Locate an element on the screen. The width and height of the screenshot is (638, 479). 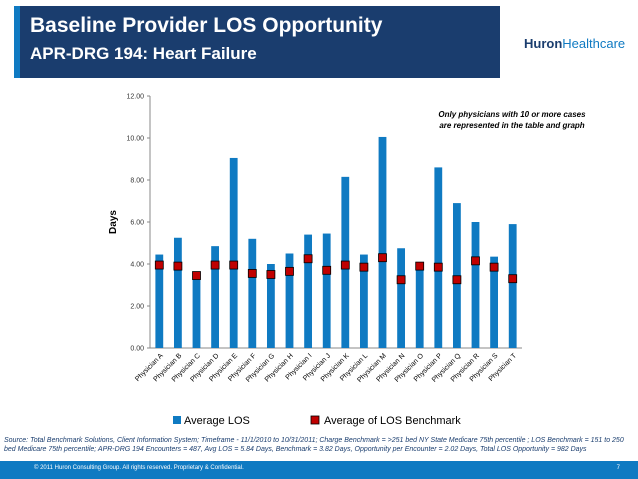
title-band is located at coordinates (257, 42).